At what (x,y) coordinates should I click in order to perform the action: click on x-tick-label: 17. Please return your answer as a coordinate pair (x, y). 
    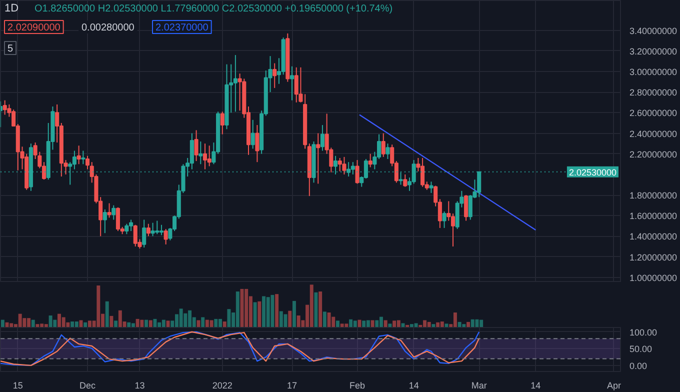
    Looking at the image, I should click on (292, 385).